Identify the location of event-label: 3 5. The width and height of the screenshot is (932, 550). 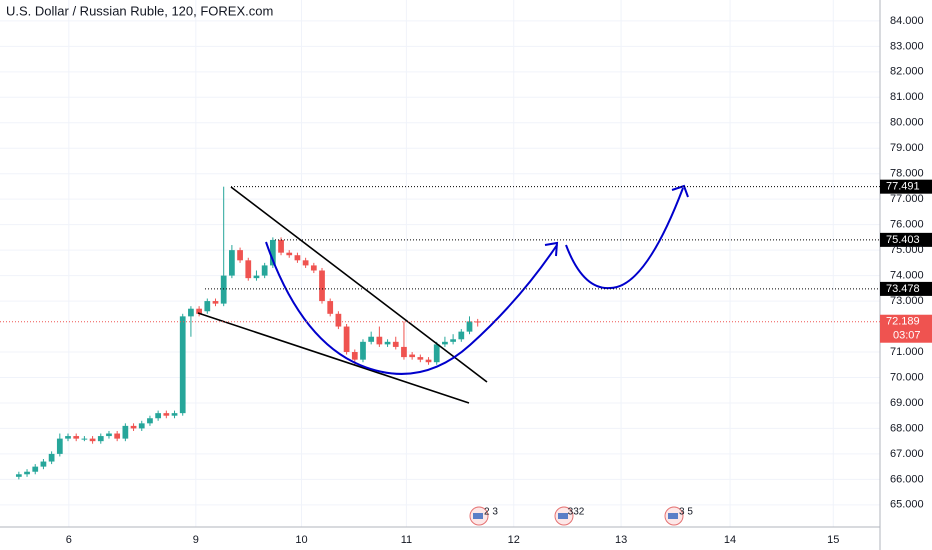
(686, 512).